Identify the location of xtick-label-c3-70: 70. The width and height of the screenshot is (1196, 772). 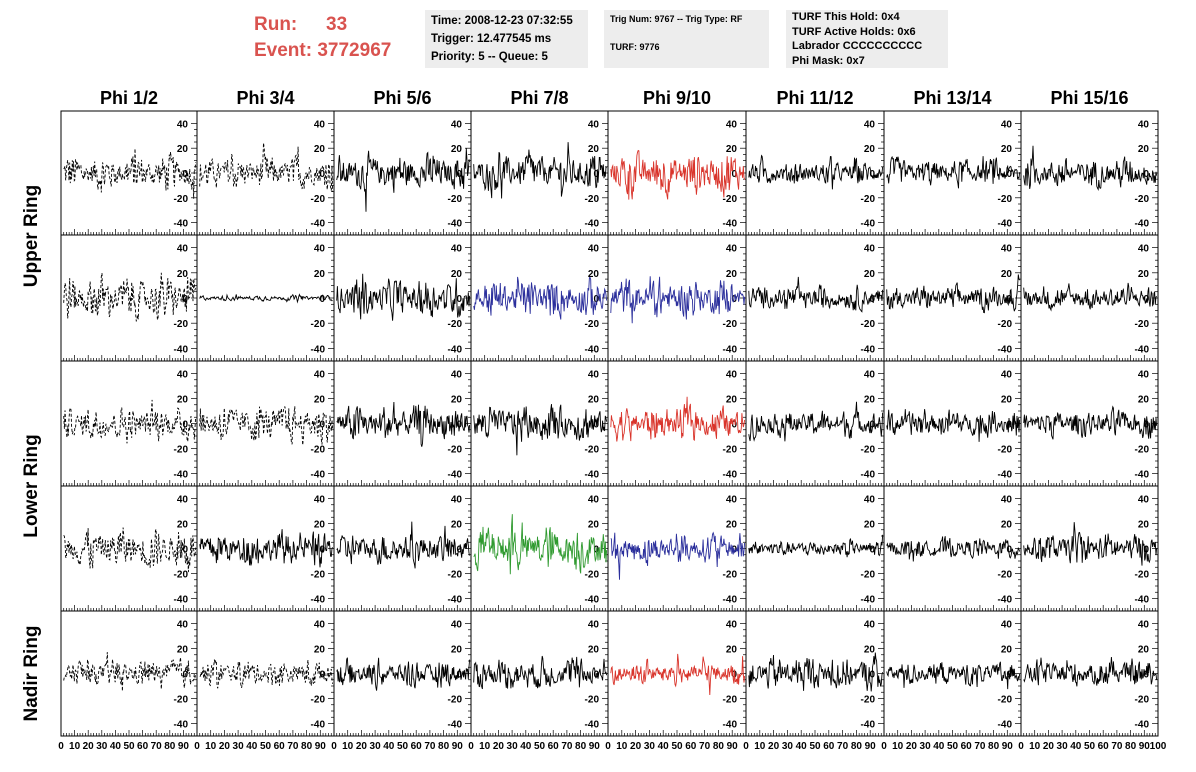
(430, 746).